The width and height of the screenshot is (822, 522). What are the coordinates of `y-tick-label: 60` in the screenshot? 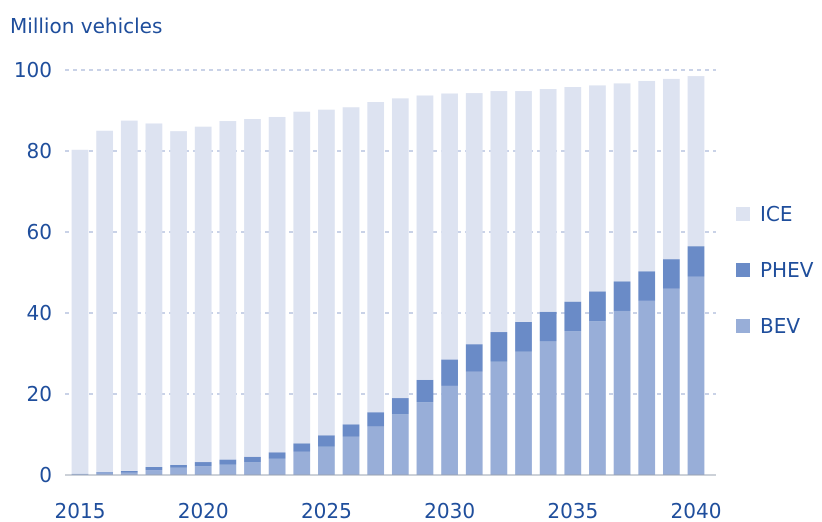 It's located at (39, 232).